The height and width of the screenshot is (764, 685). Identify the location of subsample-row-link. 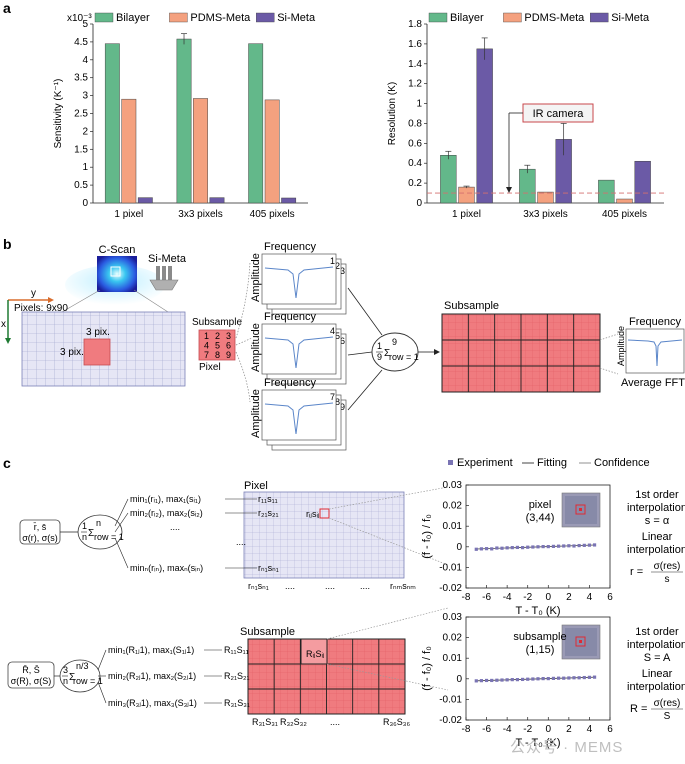
(102, 692).